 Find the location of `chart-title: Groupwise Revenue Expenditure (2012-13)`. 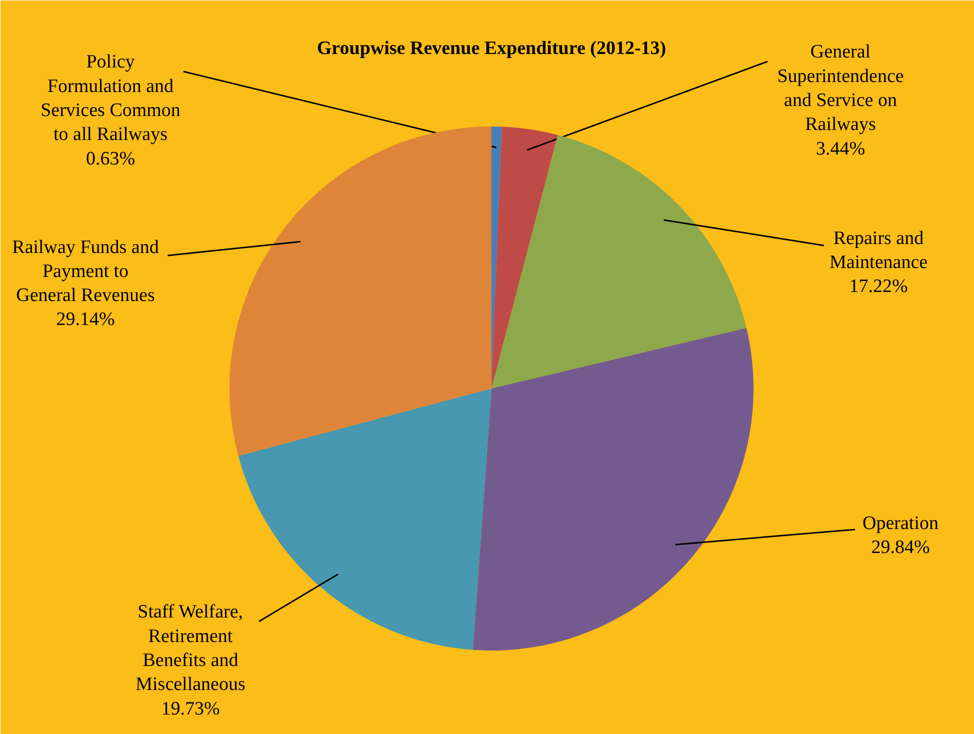

chart-title: Groupwise Revenue Expenditure (2012-13) is located at coordinates (491, 48).